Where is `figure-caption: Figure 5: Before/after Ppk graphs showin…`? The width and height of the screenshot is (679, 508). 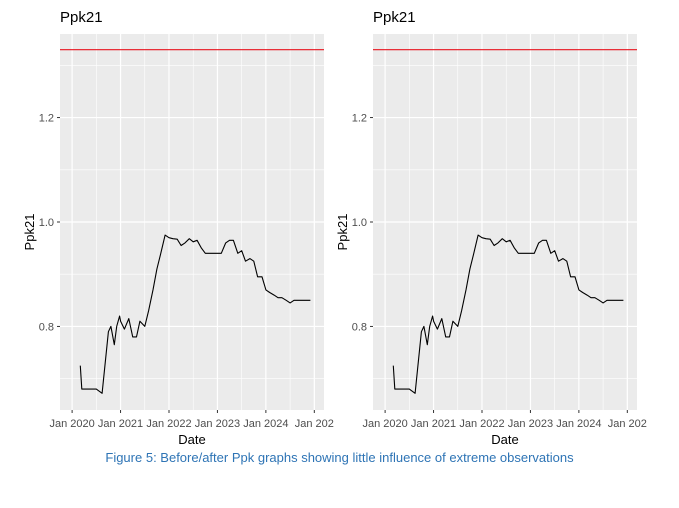
figure-caption: Figure 5: Before/after Ppk graphs showin… is located at coordinates (339, 457).